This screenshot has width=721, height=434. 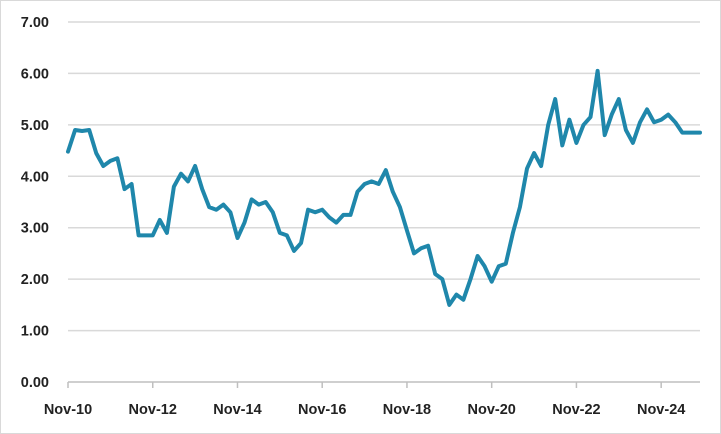 What do you see at coordinates (35, 126) in the screenshot?
I see `y-tick-label: 5.00` at bounding box center [35, 126].